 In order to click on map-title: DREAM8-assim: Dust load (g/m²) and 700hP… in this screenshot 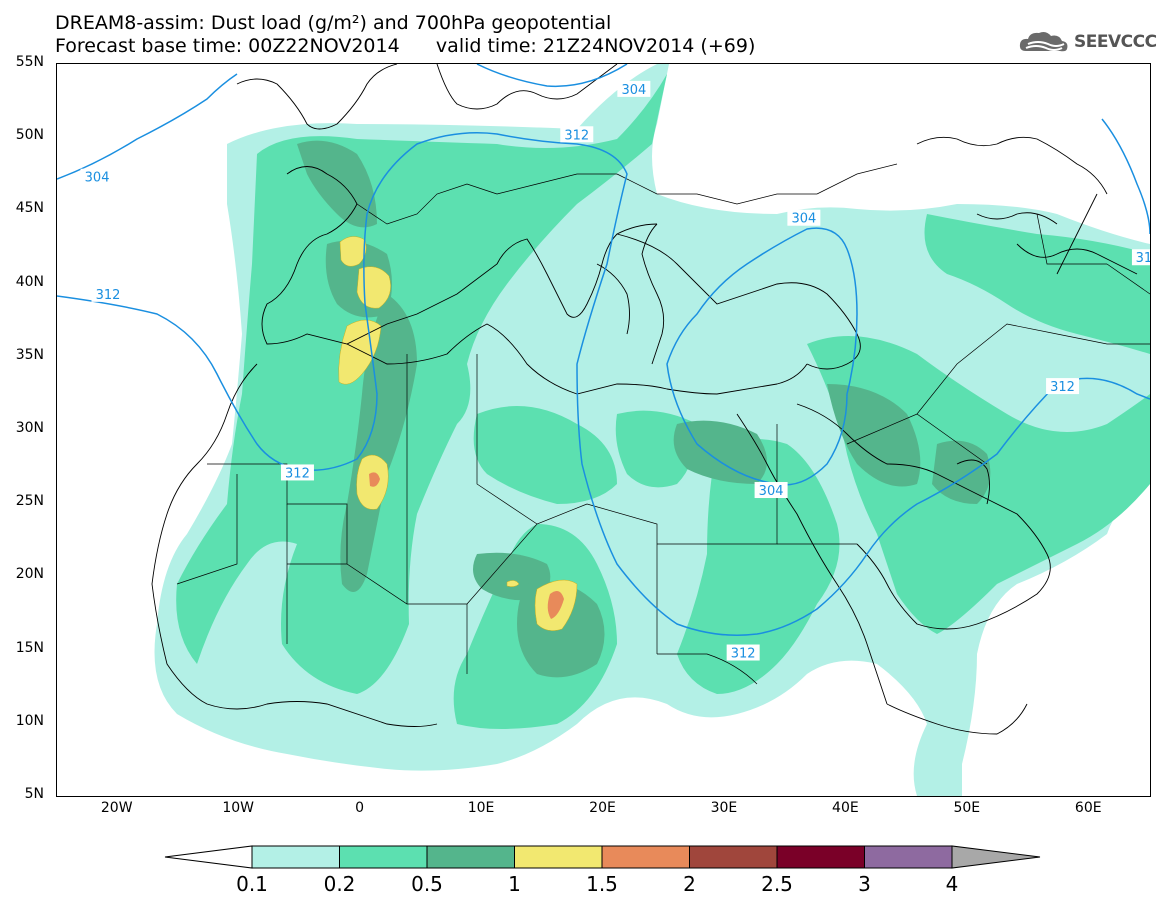, I will do `click(333, 23)`.